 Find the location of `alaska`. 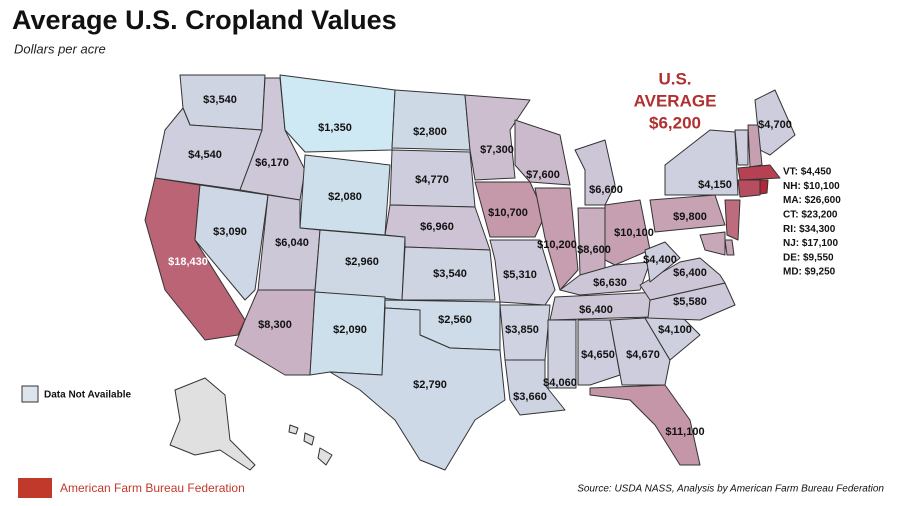

alaska is located at coordinates (212, 424).